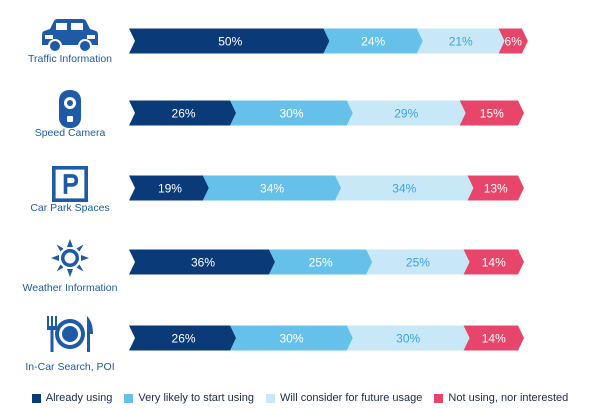 This screenshot has height=410, width=600. What do you see at coordinates (196, 398) in the screenshot?
I see `legend-label: Very likely to start using` at bounding box center [196, 398].